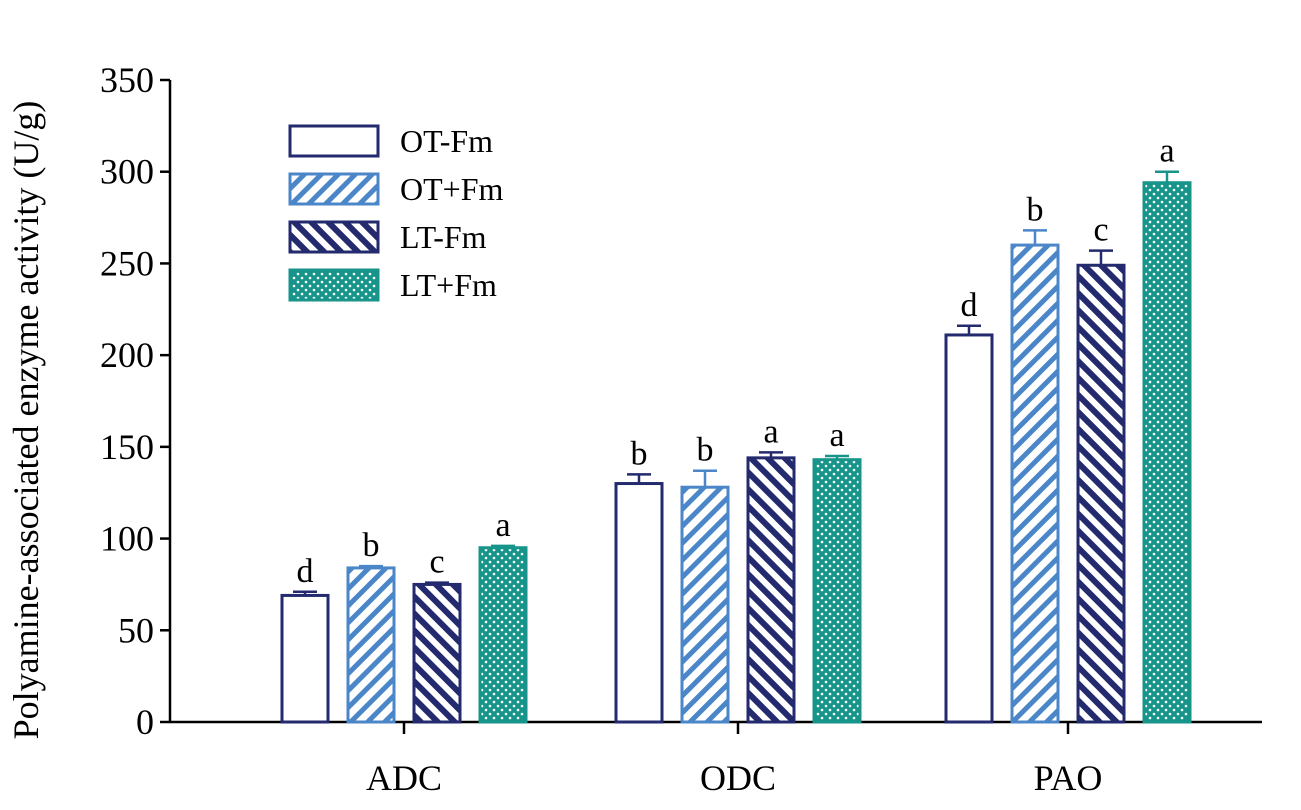  Describe the element at coordinates (1068, 778) in the screenshot. I see `x-tick-label-pao: PAO` at that location.